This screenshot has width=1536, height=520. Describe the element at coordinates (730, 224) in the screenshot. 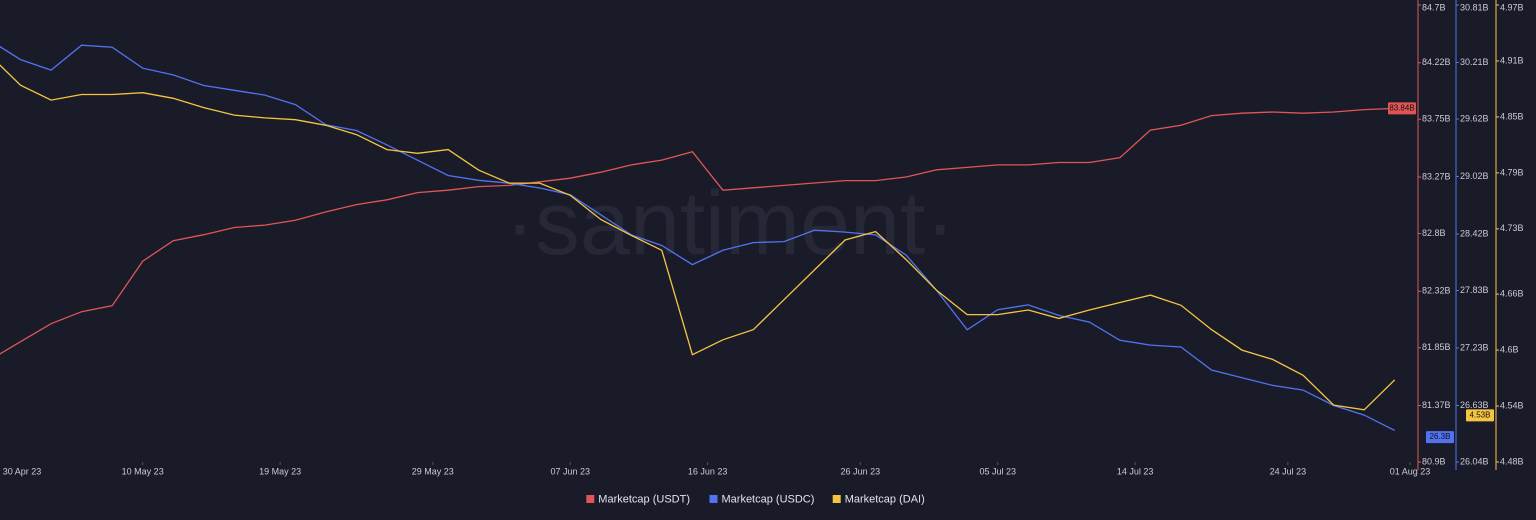

I see `watermark: ·santiment·` at that location.